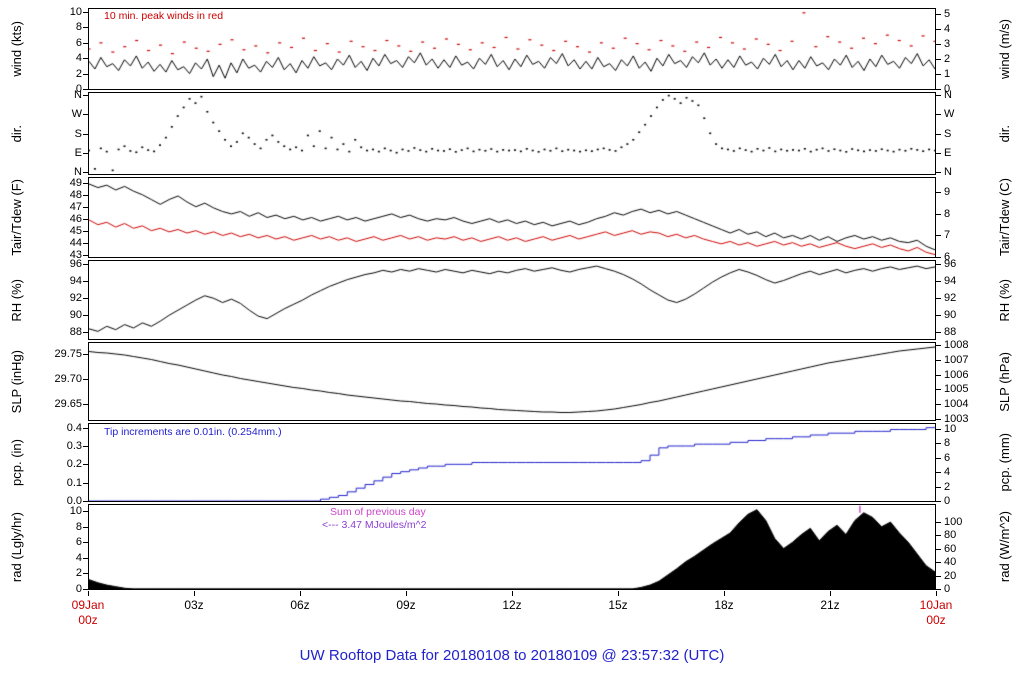 The image size is (1024, 700). I want to click on axis-title-rad-left: rad (Lgly/hr), so click(16, 547).